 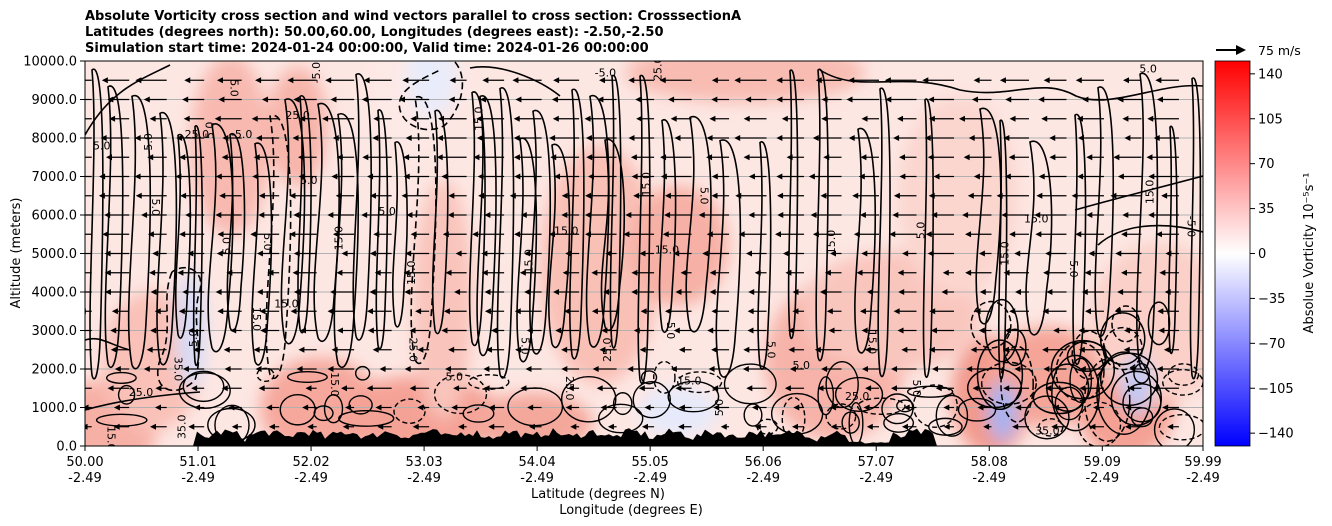 I want to click on x-tick-label-longitude: -2.49, so click(x=198, y=478).